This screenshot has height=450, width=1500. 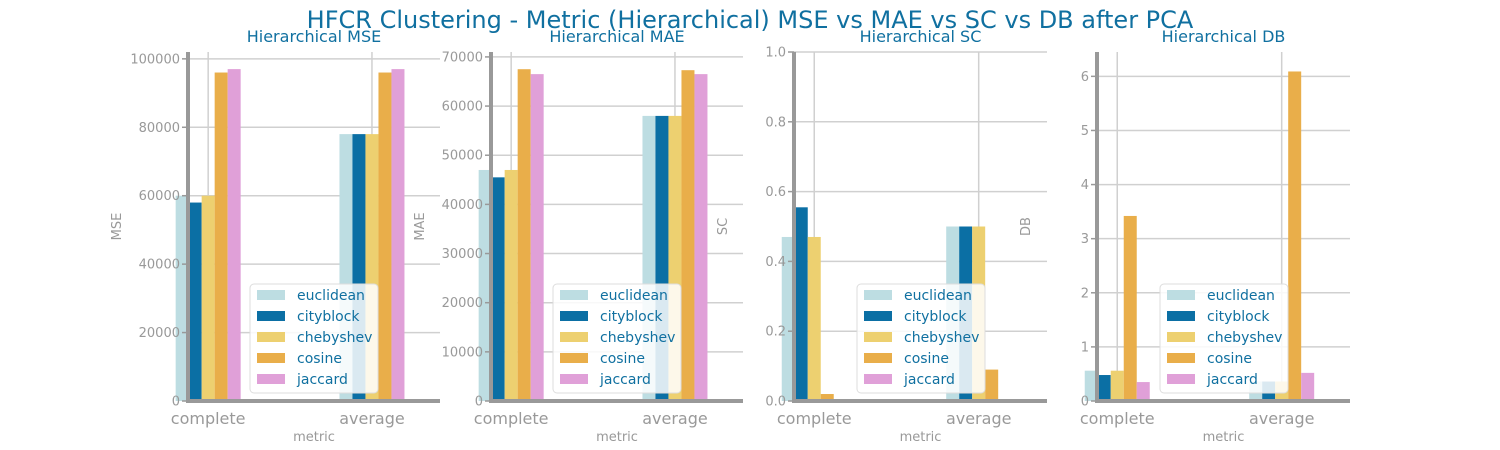 I want to click on panel-title: Hierarchical MAE, so click(x=616, y=36).